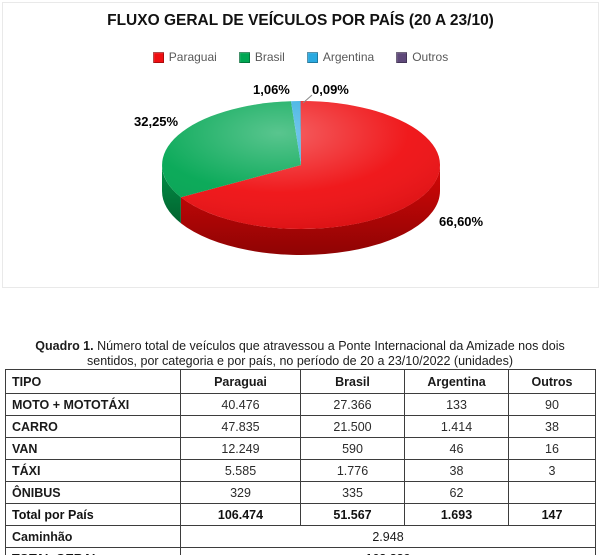 The image size is (600, 555). Describe the element at coordinates (456, 448) in the screenshot. I see `cell-value: 46` at that location.